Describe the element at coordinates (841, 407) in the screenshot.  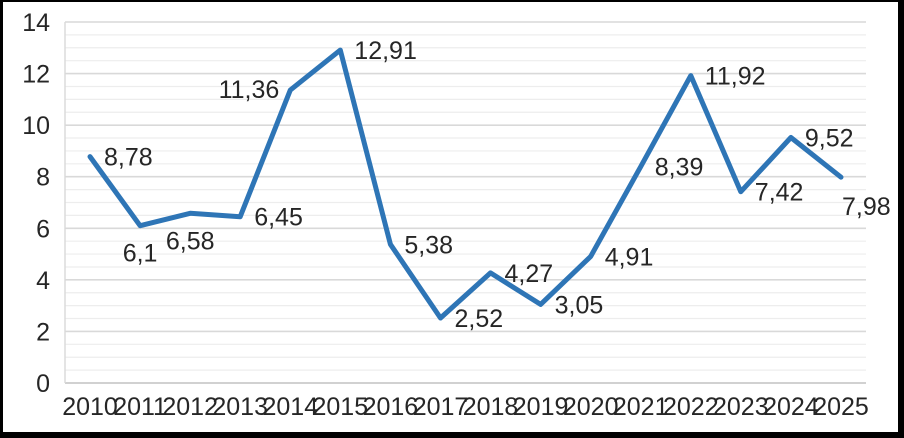
I see `x-axis-category-label: 2025` at that location.